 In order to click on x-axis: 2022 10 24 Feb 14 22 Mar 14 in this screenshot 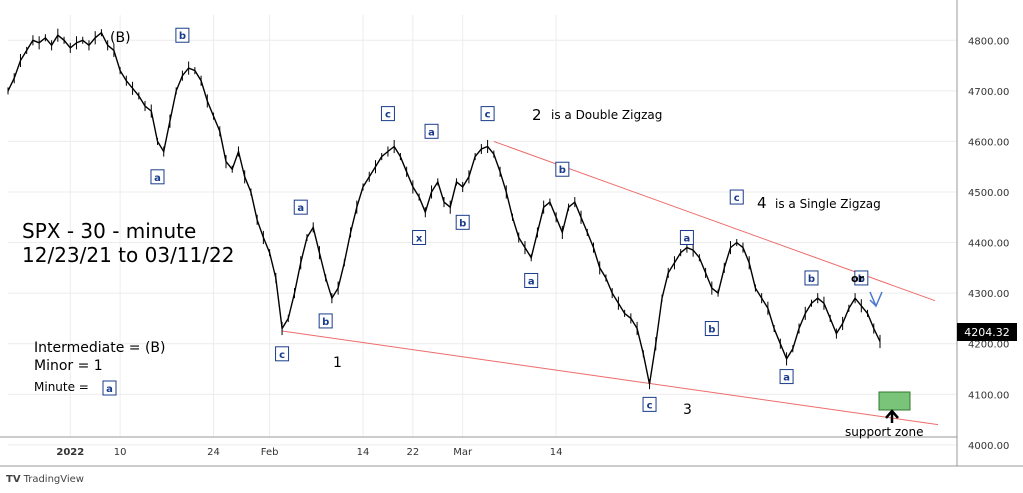, I will do `click(309, 452)`.